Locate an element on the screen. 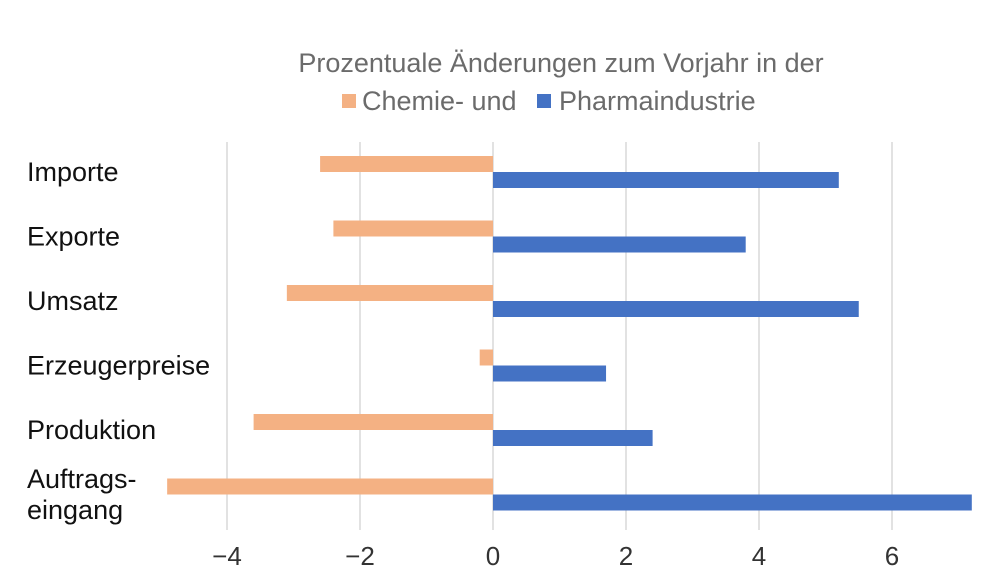  category-label: Importe is located at coordinates (73, 172).